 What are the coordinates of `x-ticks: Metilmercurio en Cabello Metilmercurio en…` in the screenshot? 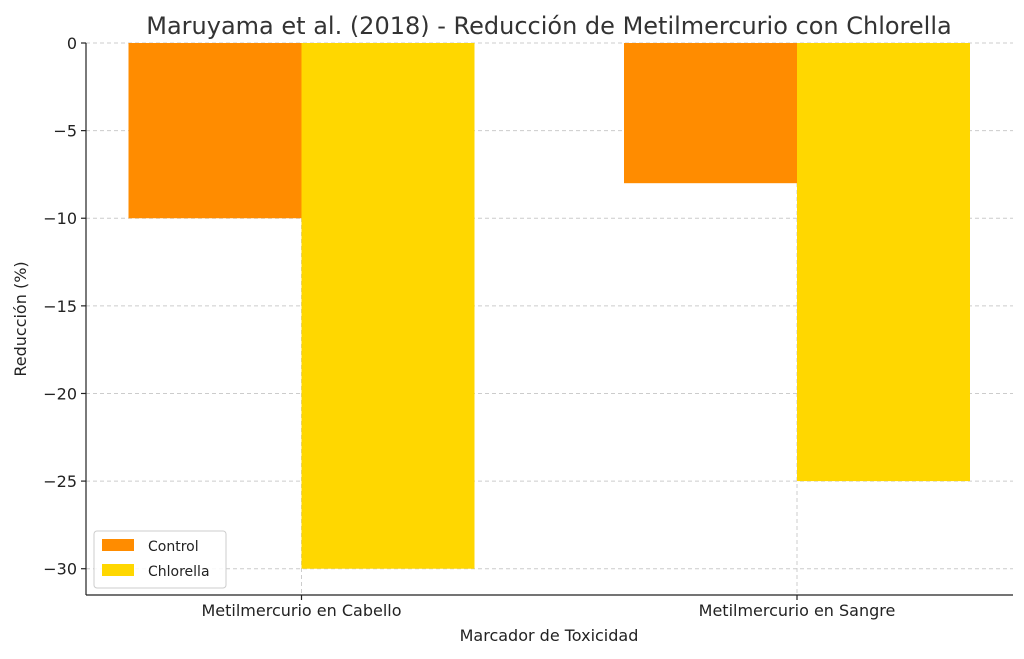 It's located at (548, 607).